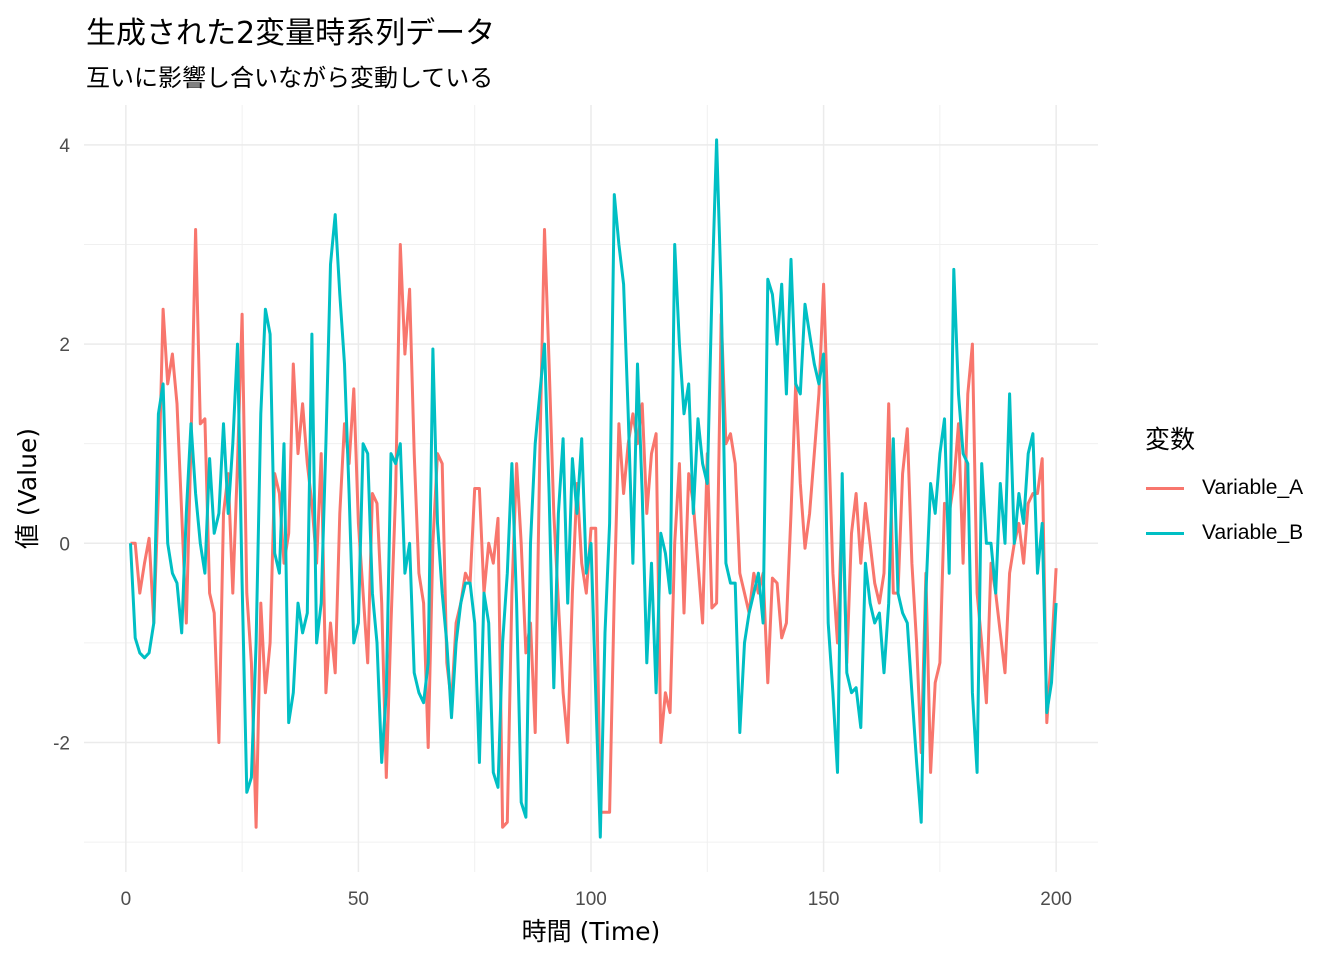 The height and width of the screenshot is (960, 1344). Describe the element at coordinates (126, 899) in the screenshot. I see `x-tick-label: 0` at that location.